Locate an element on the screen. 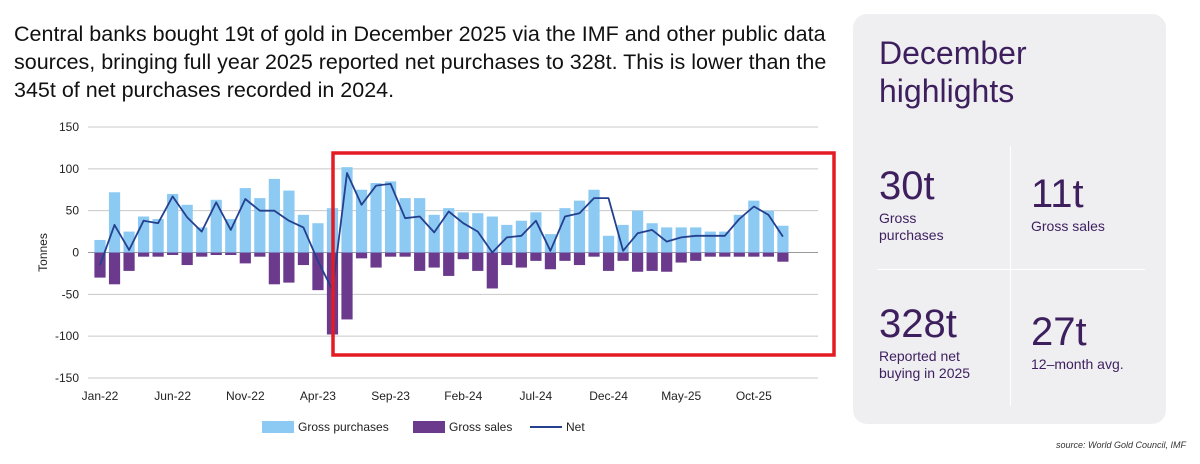 The width and height of the screenshot is (1200, 464). panel-title: December highlights is located at coordinates (953, 72).